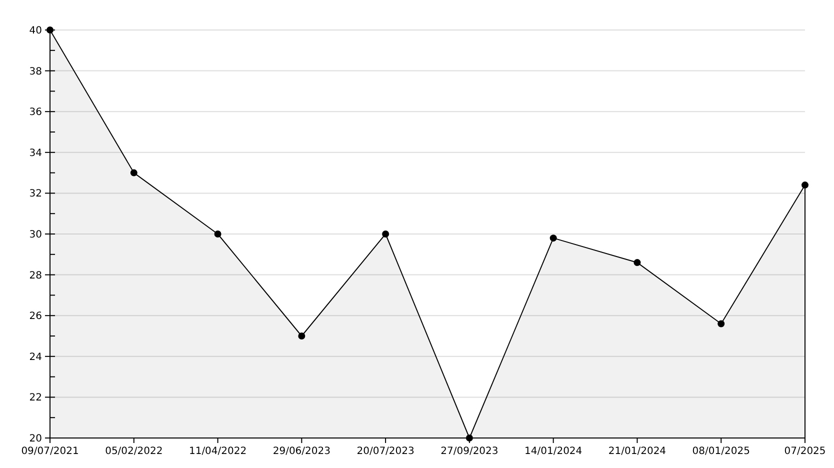 The width and height of the screenshot is (834, 468). What do you see at coordinates (217, 451) in the screenshot?
I see `x-tick-label: 11/04/2022` at bounding box center [217, 451].